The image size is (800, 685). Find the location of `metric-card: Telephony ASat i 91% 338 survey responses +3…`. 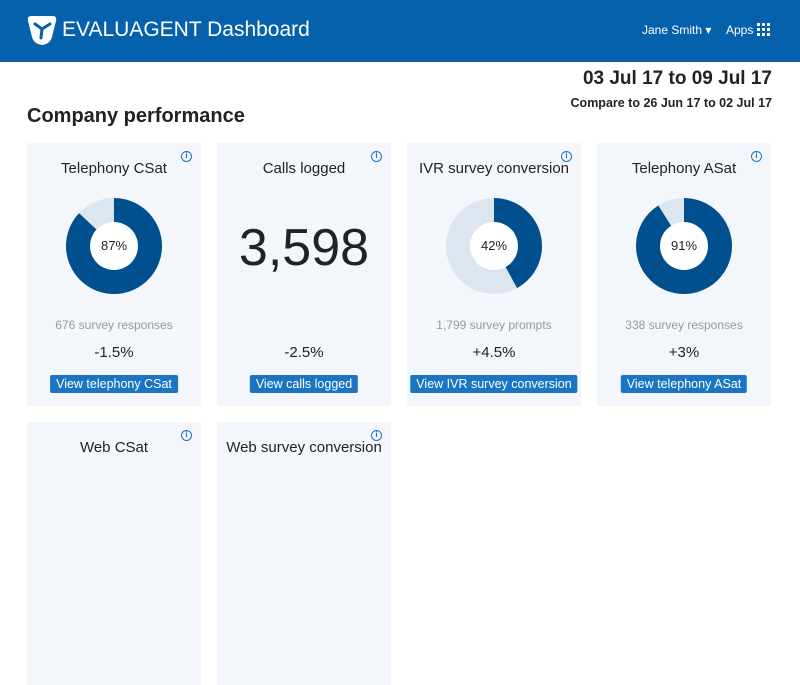

metric-card: Telephony ASat i 91% 338 survey responses +3… is located at coordinates (684, 274).